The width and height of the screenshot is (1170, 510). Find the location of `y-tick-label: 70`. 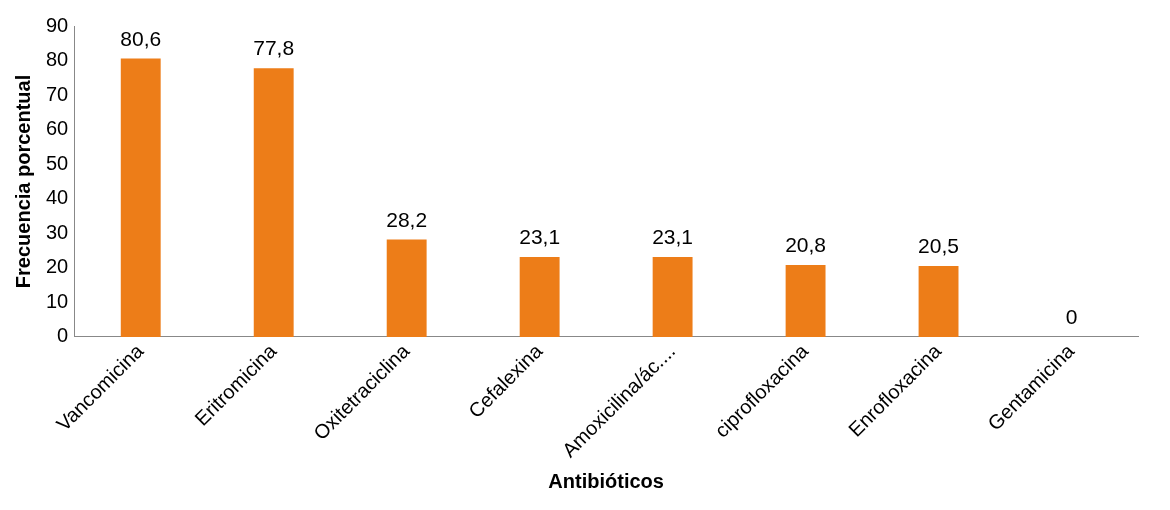

y-tick-label: 70 is located at coordinates (57, 93).